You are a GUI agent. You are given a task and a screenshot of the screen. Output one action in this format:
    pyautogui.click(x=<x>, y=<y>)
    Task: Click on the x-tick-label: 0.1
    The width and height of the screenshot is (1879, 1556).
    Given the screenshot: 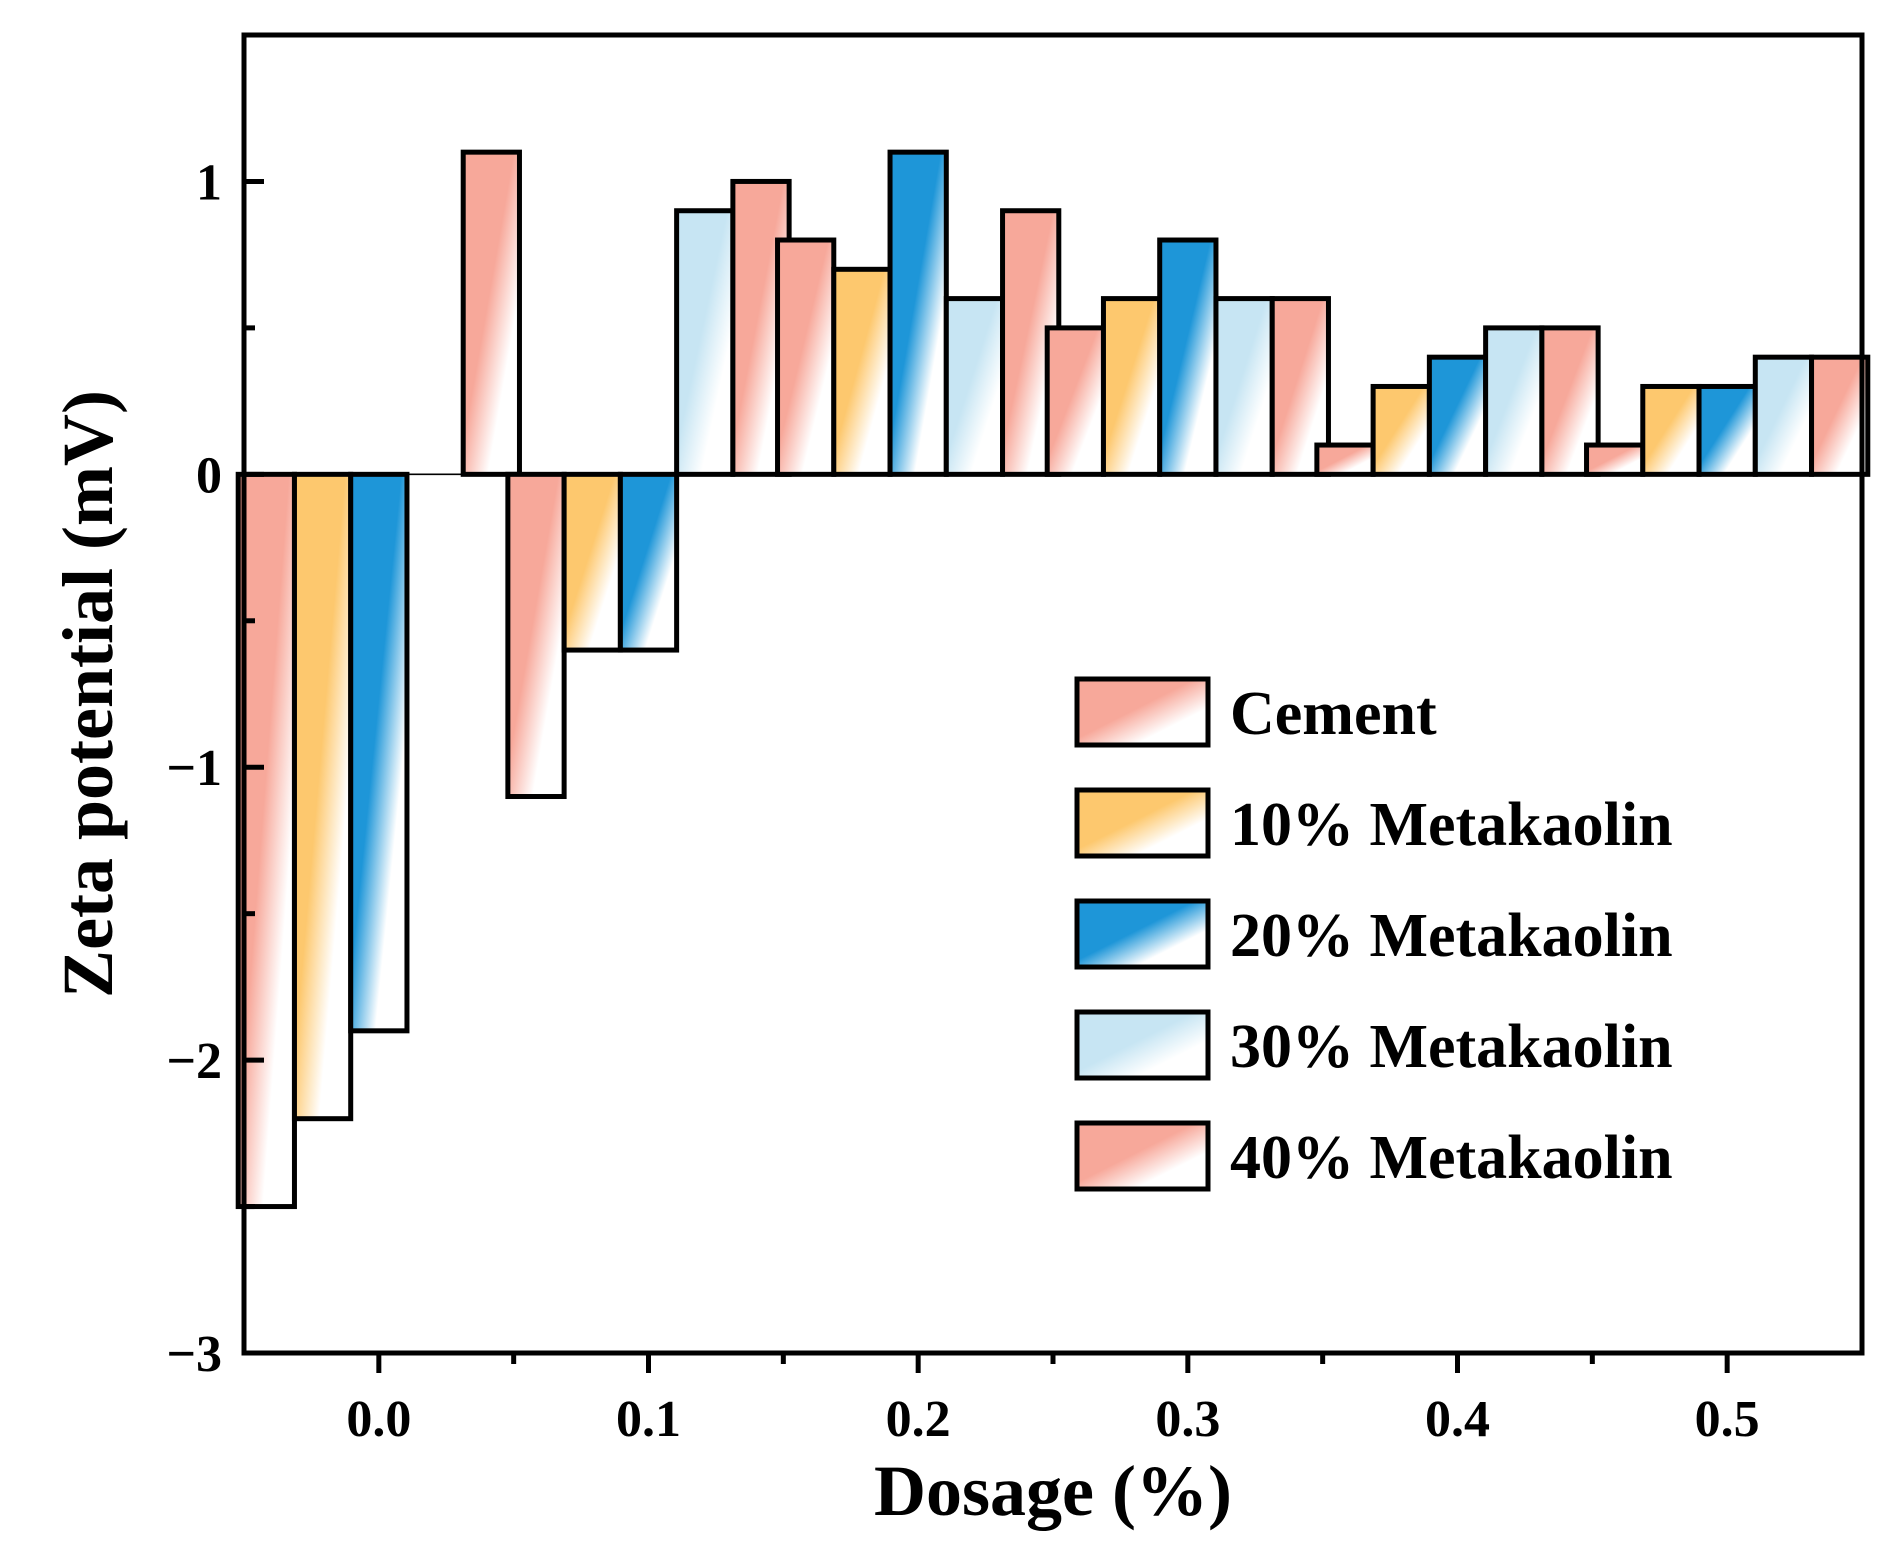 What is the action you would take?
    pyautogui.click(x=648, y=1419)
    